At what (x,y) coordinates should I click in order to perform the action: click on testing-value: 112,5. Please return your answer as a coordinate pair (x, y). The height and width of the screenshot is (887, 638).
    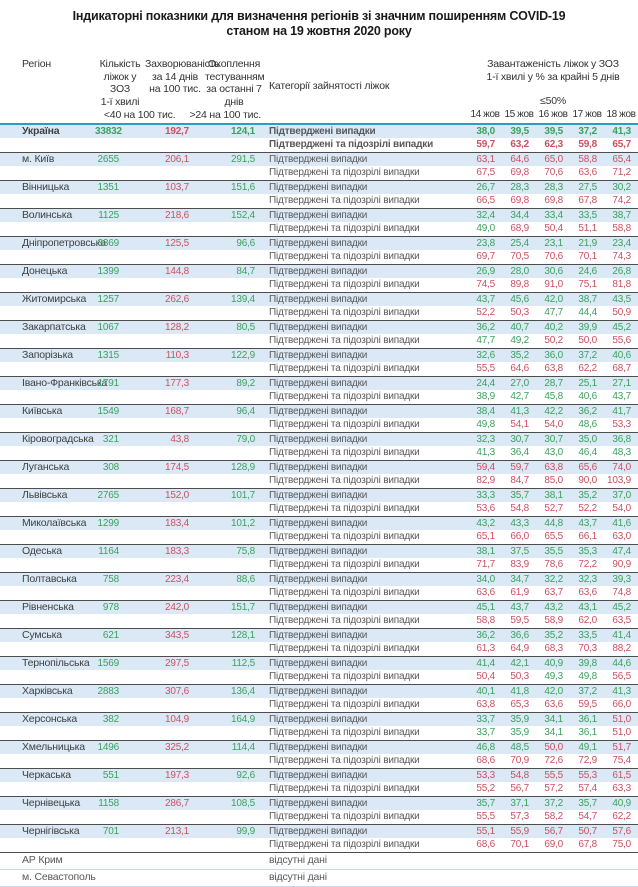
    Looking at the image, I should click on (234, 662).